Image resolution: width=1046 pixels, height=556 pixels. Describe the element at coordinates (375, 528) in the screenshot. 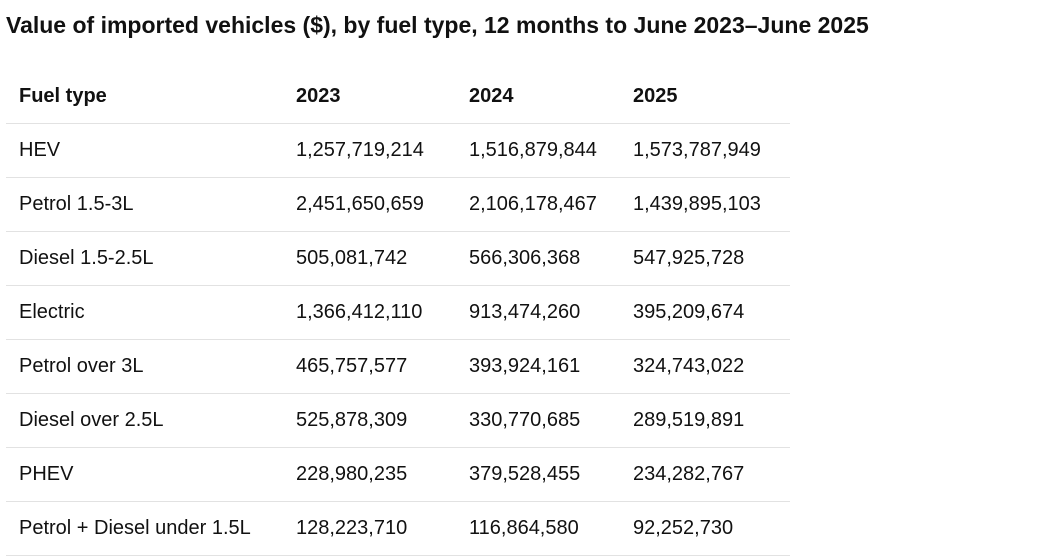

I see `value-cell-2023: 128,223,710` at that location.